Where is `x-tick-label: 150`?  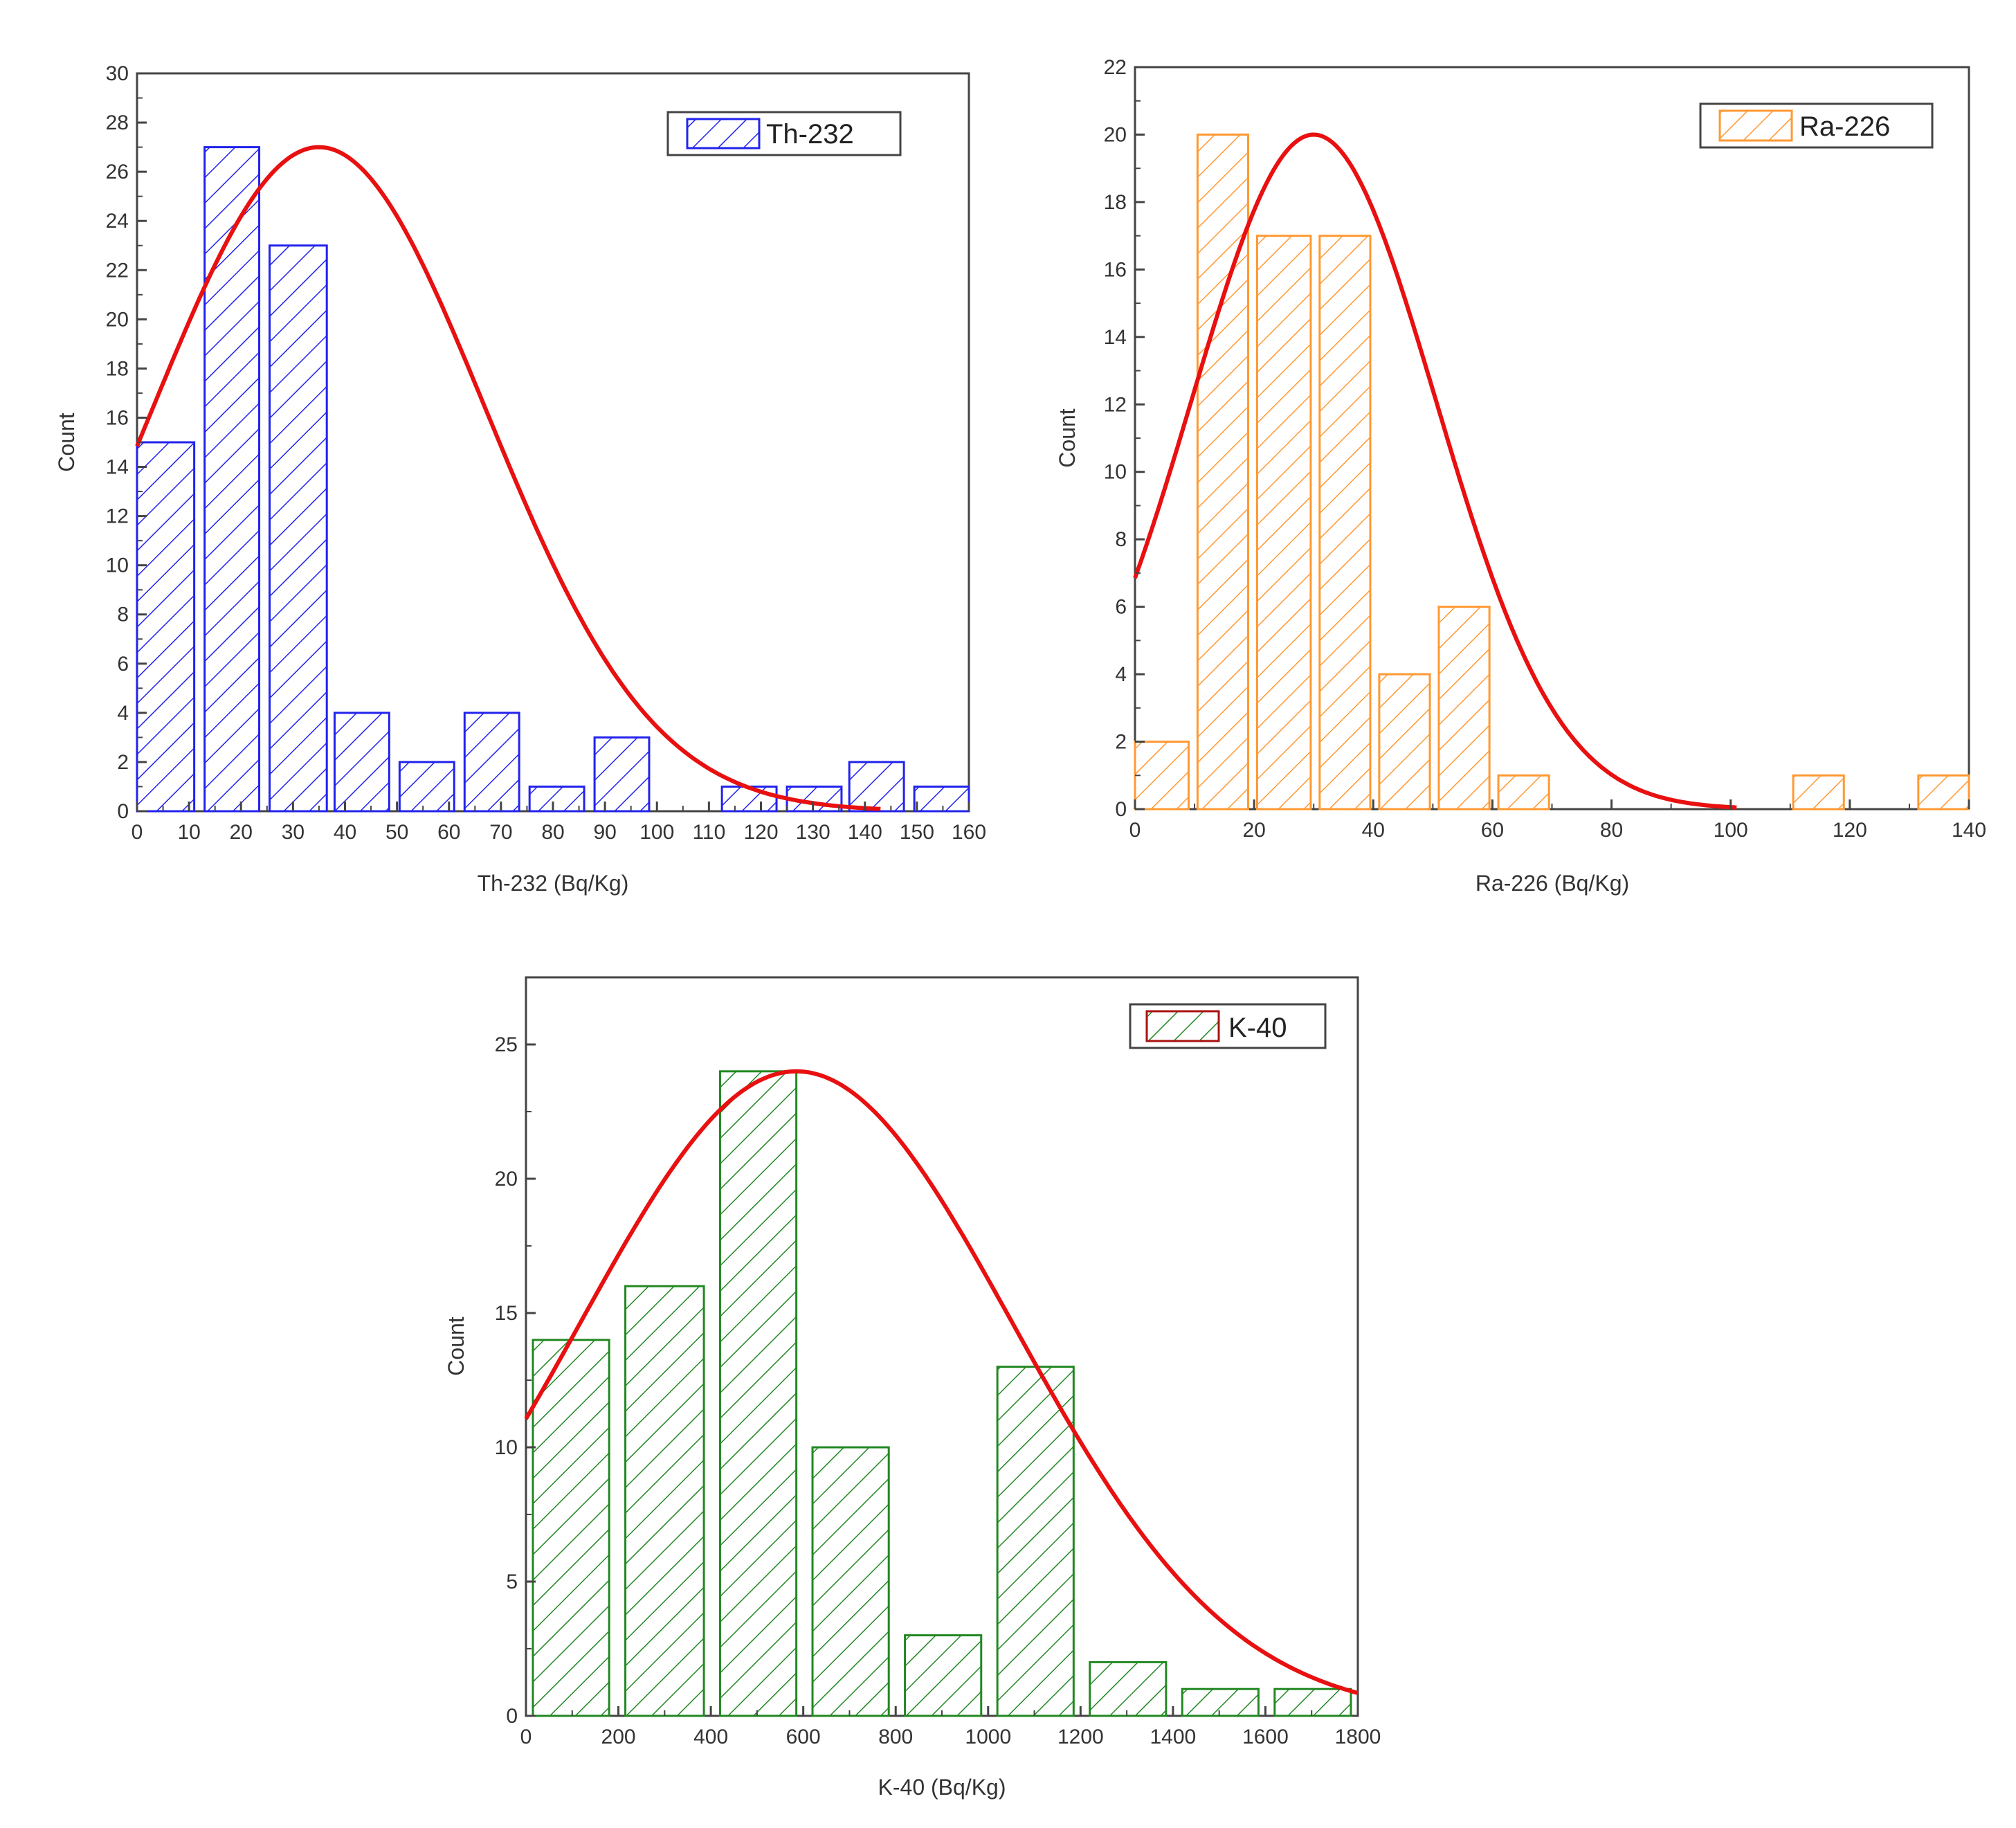 x-tick-label: 150 is located at coordinates (917, 832).